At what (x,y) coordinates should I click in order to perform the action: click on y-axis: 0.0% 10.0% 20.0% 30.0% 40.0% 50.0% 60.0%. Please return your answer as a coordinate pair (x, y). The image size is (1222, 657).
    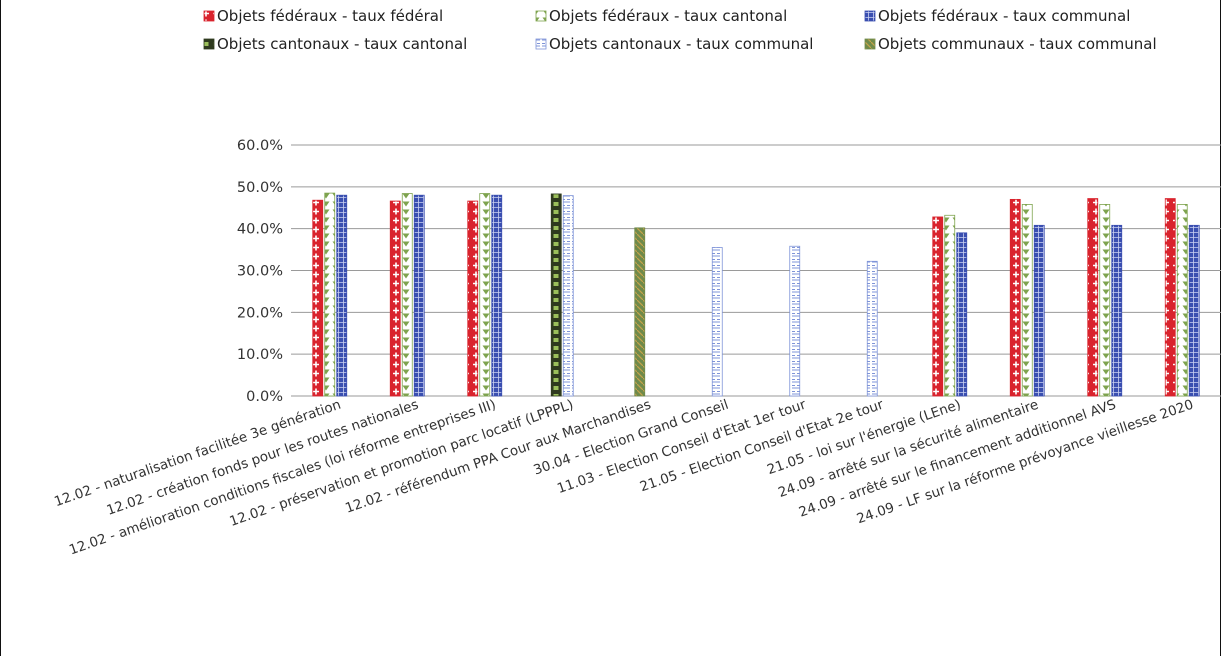
    Looking at the image, I should click on (260, 271).